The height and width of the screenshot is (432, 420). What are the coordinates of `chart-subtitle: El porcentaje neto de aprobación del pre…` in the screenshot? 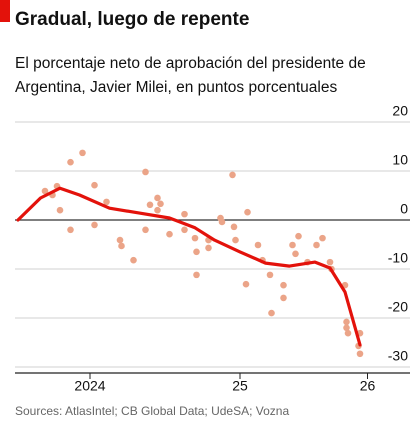 It's located at (190, 63).